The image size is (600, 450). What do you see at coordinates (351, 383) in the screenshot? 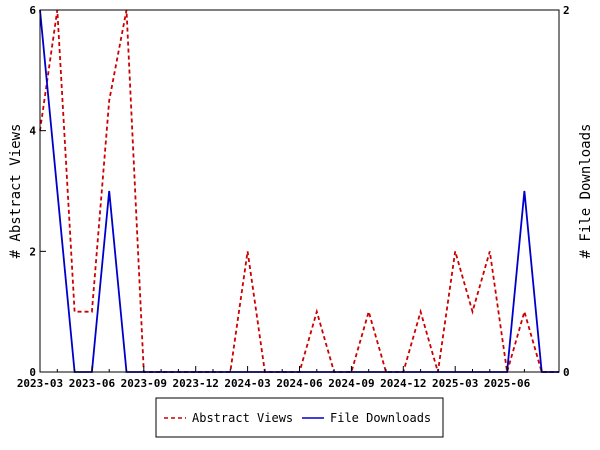
I see `x-tick-label: 2024-09` at bounding box center [351, 383].